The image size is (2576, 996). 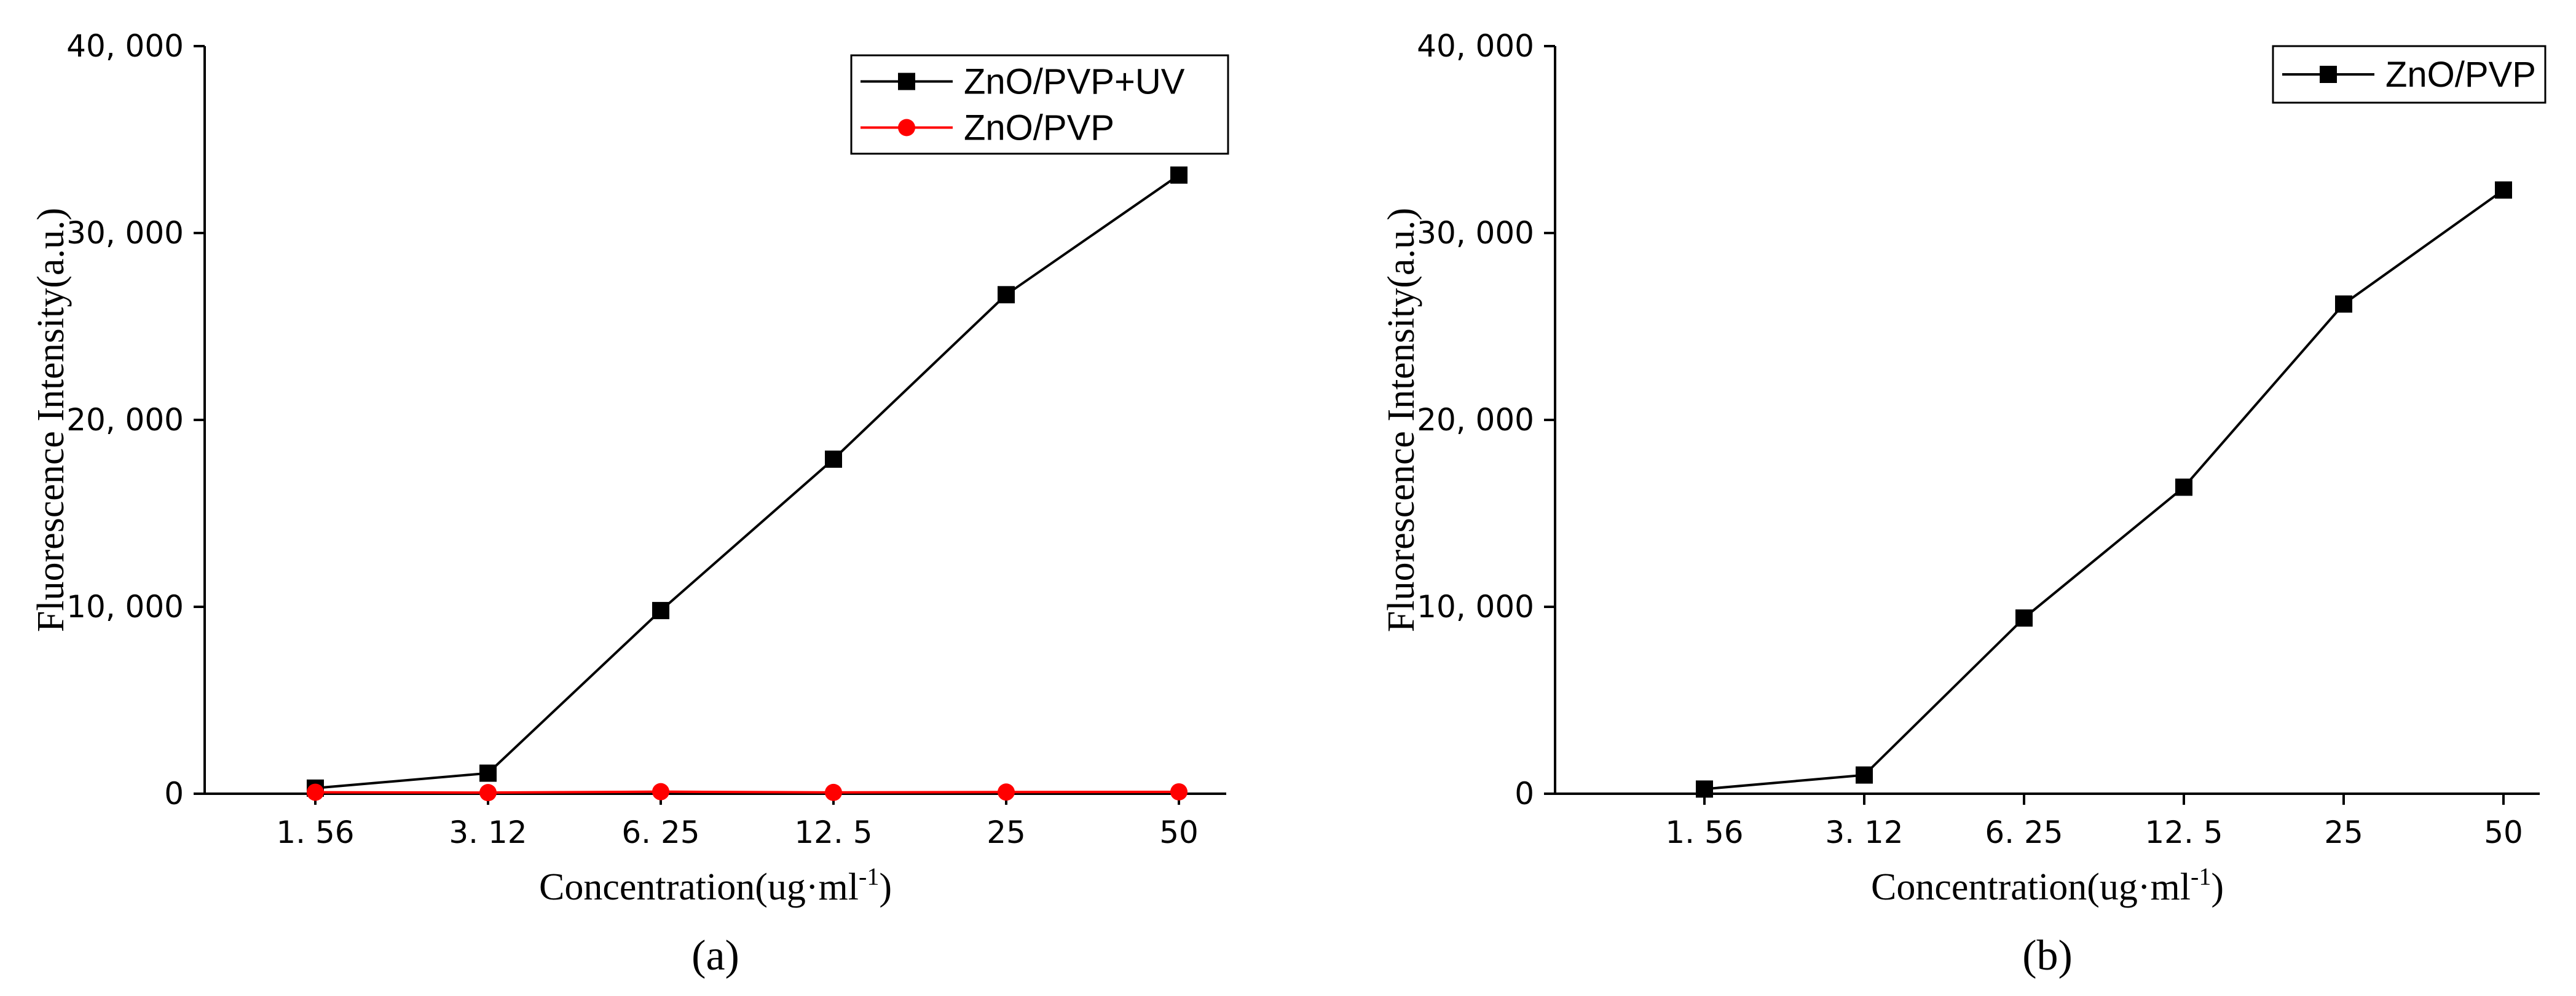 What do you see at coordinates (715, 955) in the screenshot?
I see `panel-label: (a)` at bounding box center [715, 955].